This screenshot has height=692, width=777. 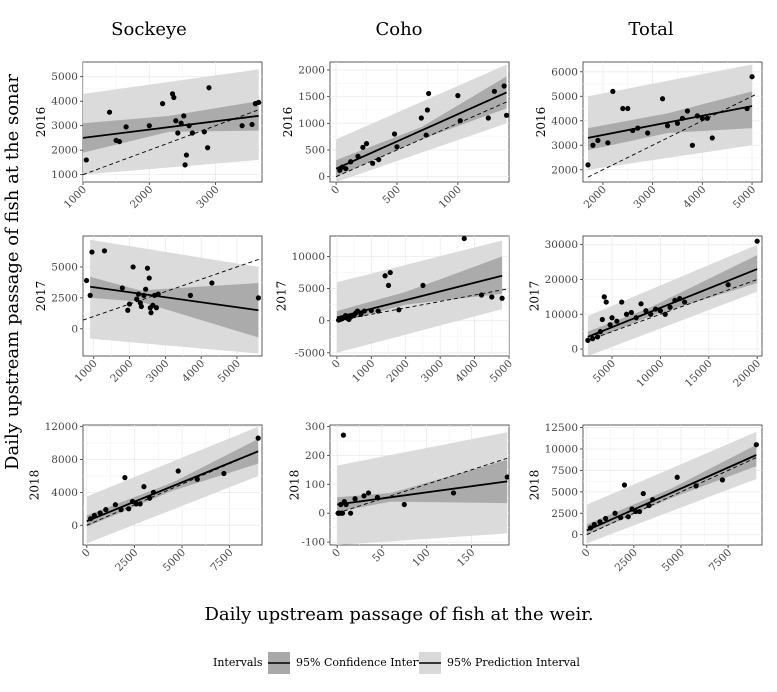 I want to click on column-header-sockeye: Sockeye, so click(x=149, y=29).